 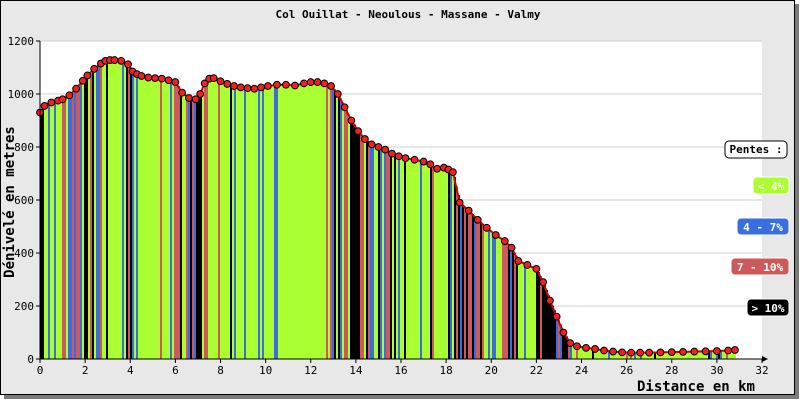 I want to click on legend-items: < 4% 4 - 7% 7 - 10% > 10%, so click(x=760, y=246).